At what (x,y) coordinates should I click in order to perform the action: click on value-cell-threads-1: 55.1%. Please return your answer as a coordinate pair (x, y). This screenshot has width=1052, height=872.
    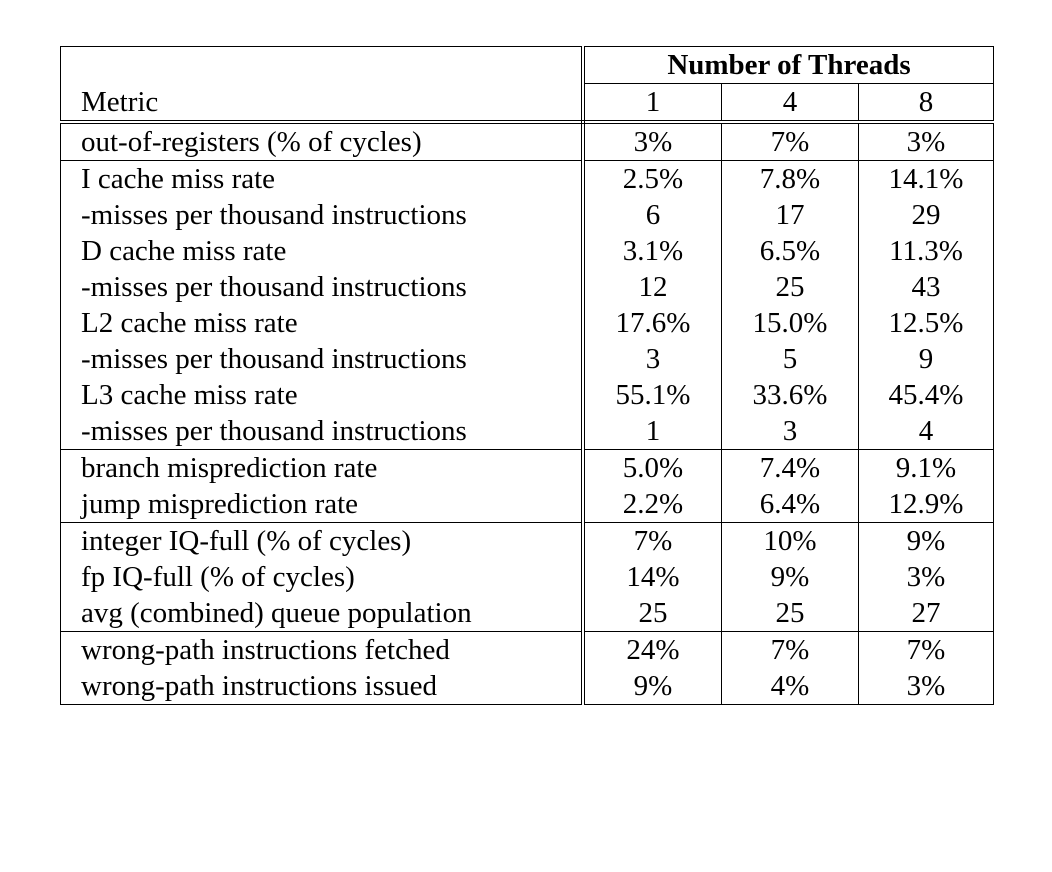
    Looking at the image, I should click on (653, 395).